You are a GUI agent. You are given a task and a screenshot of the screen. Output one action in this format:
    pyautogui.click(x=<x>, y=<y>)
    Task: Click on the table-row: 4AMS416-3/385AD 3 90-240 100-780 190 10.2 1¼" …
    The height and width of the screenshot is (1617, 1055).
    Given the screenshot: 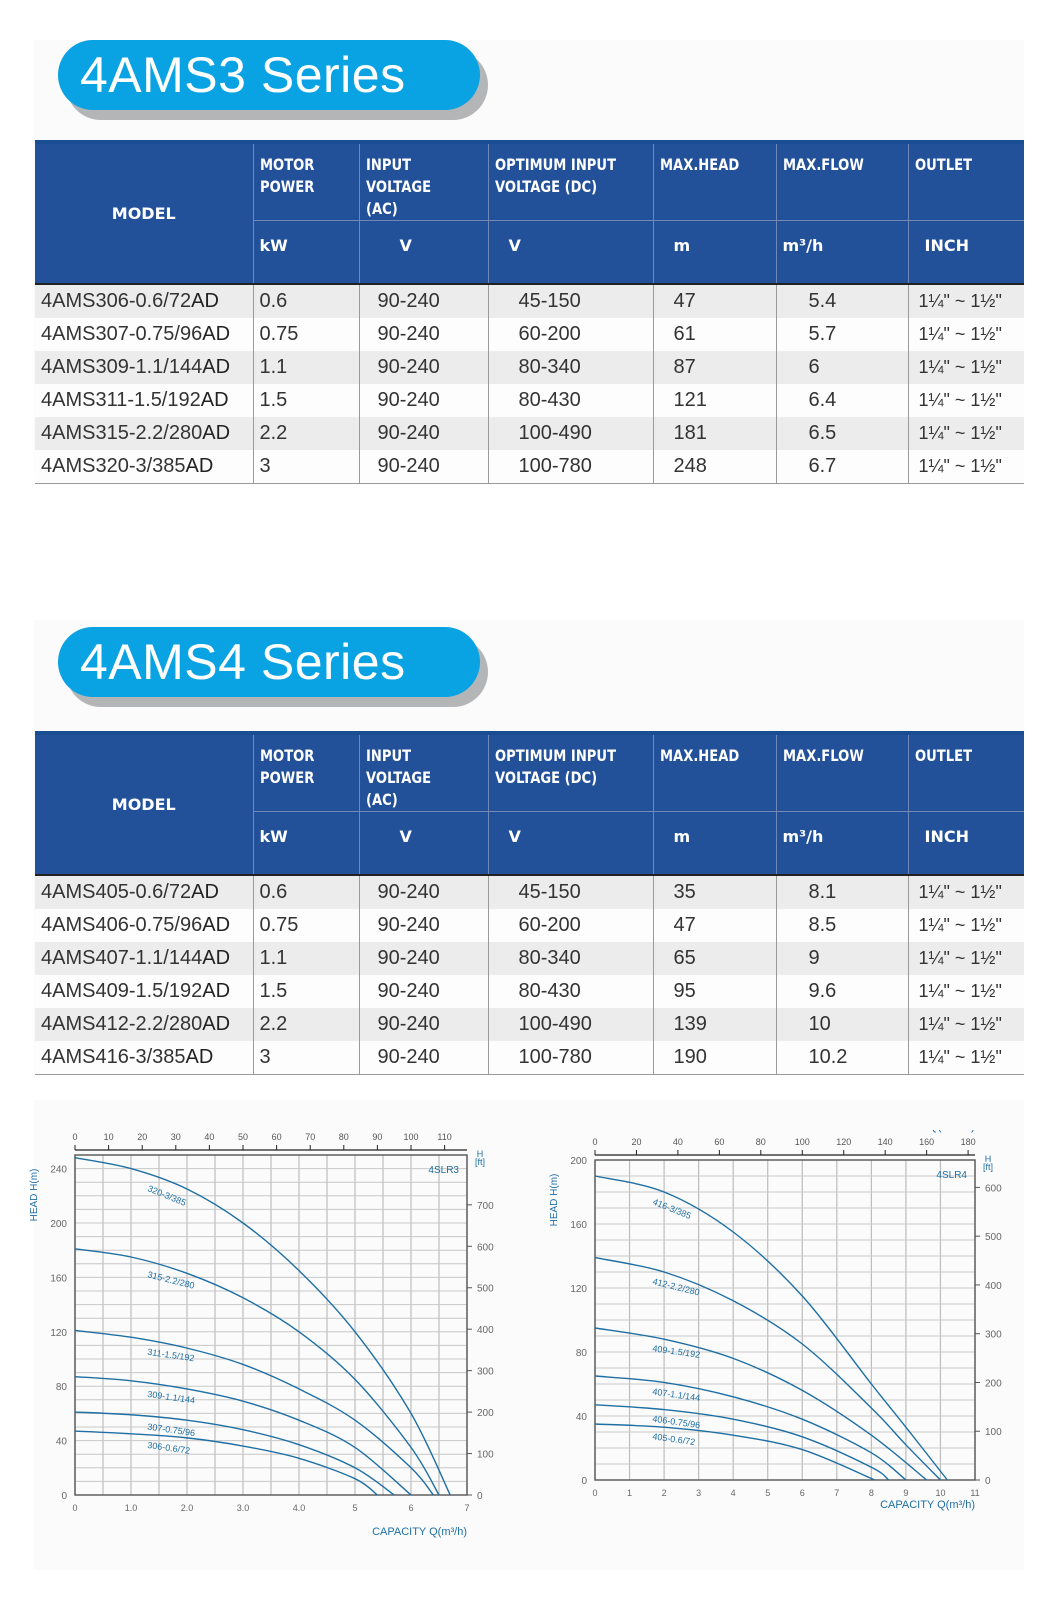 What is the action you would take?
    pyautogui.click(x=529, y=1058)
    